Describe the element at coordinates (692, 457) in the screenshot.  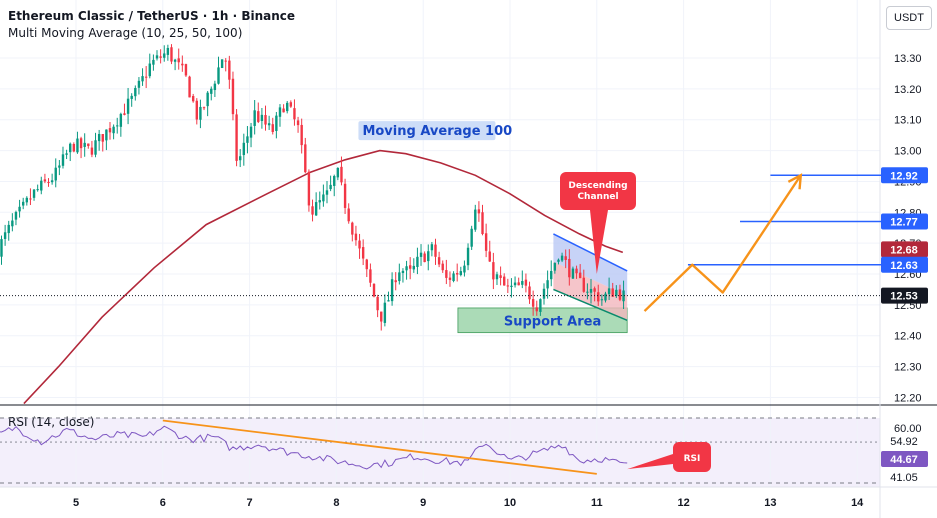
I see `rsi-callout` at that location.